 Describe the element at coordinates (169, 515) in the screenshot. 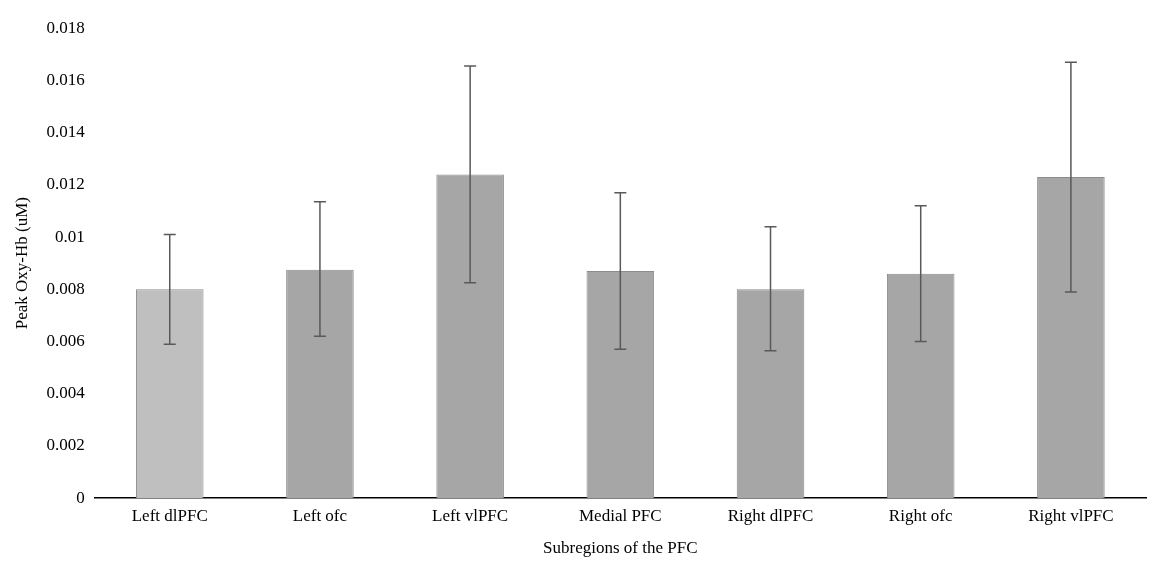

I see `x-tick-label: Left dlPFC` at that location.